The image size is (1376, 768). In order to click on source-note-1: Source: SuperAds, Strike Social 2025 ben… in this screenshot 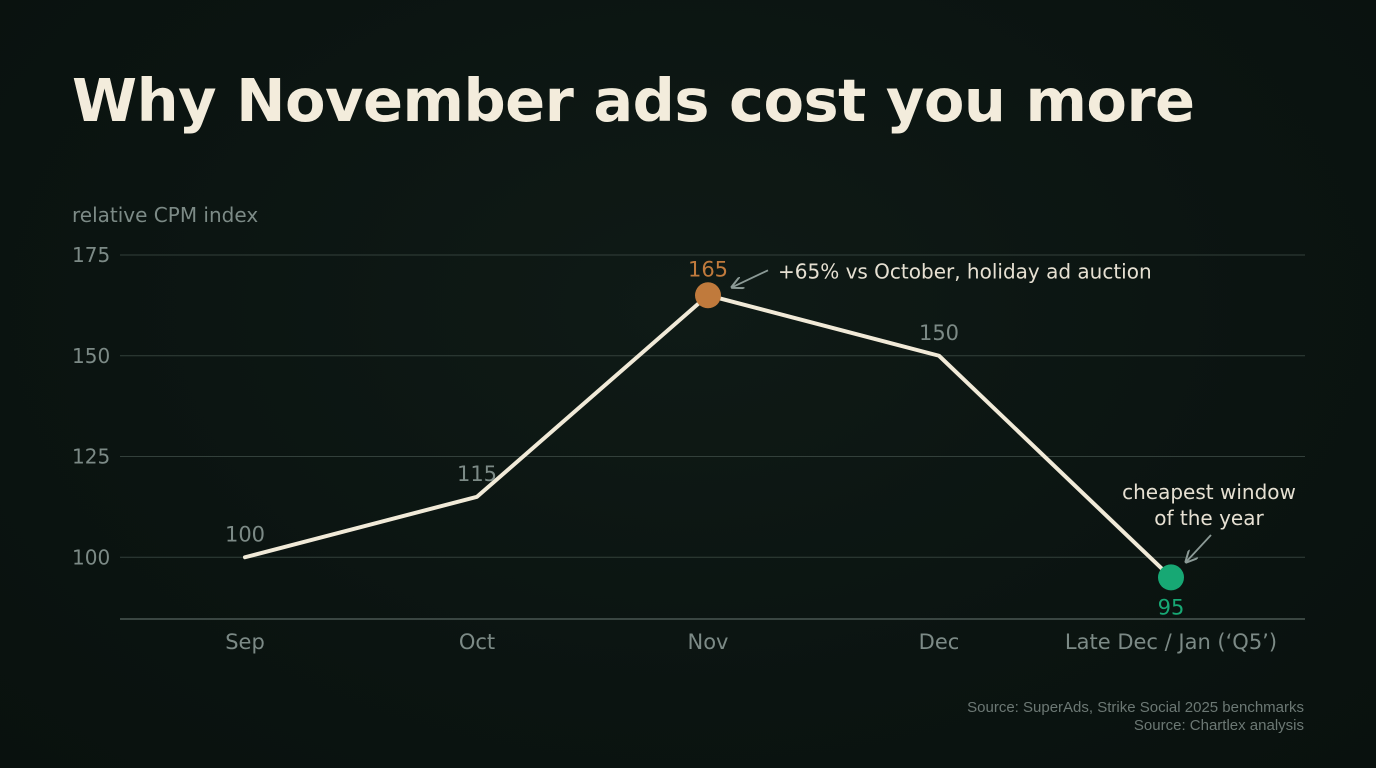, I will do `click(1135, 707)`.